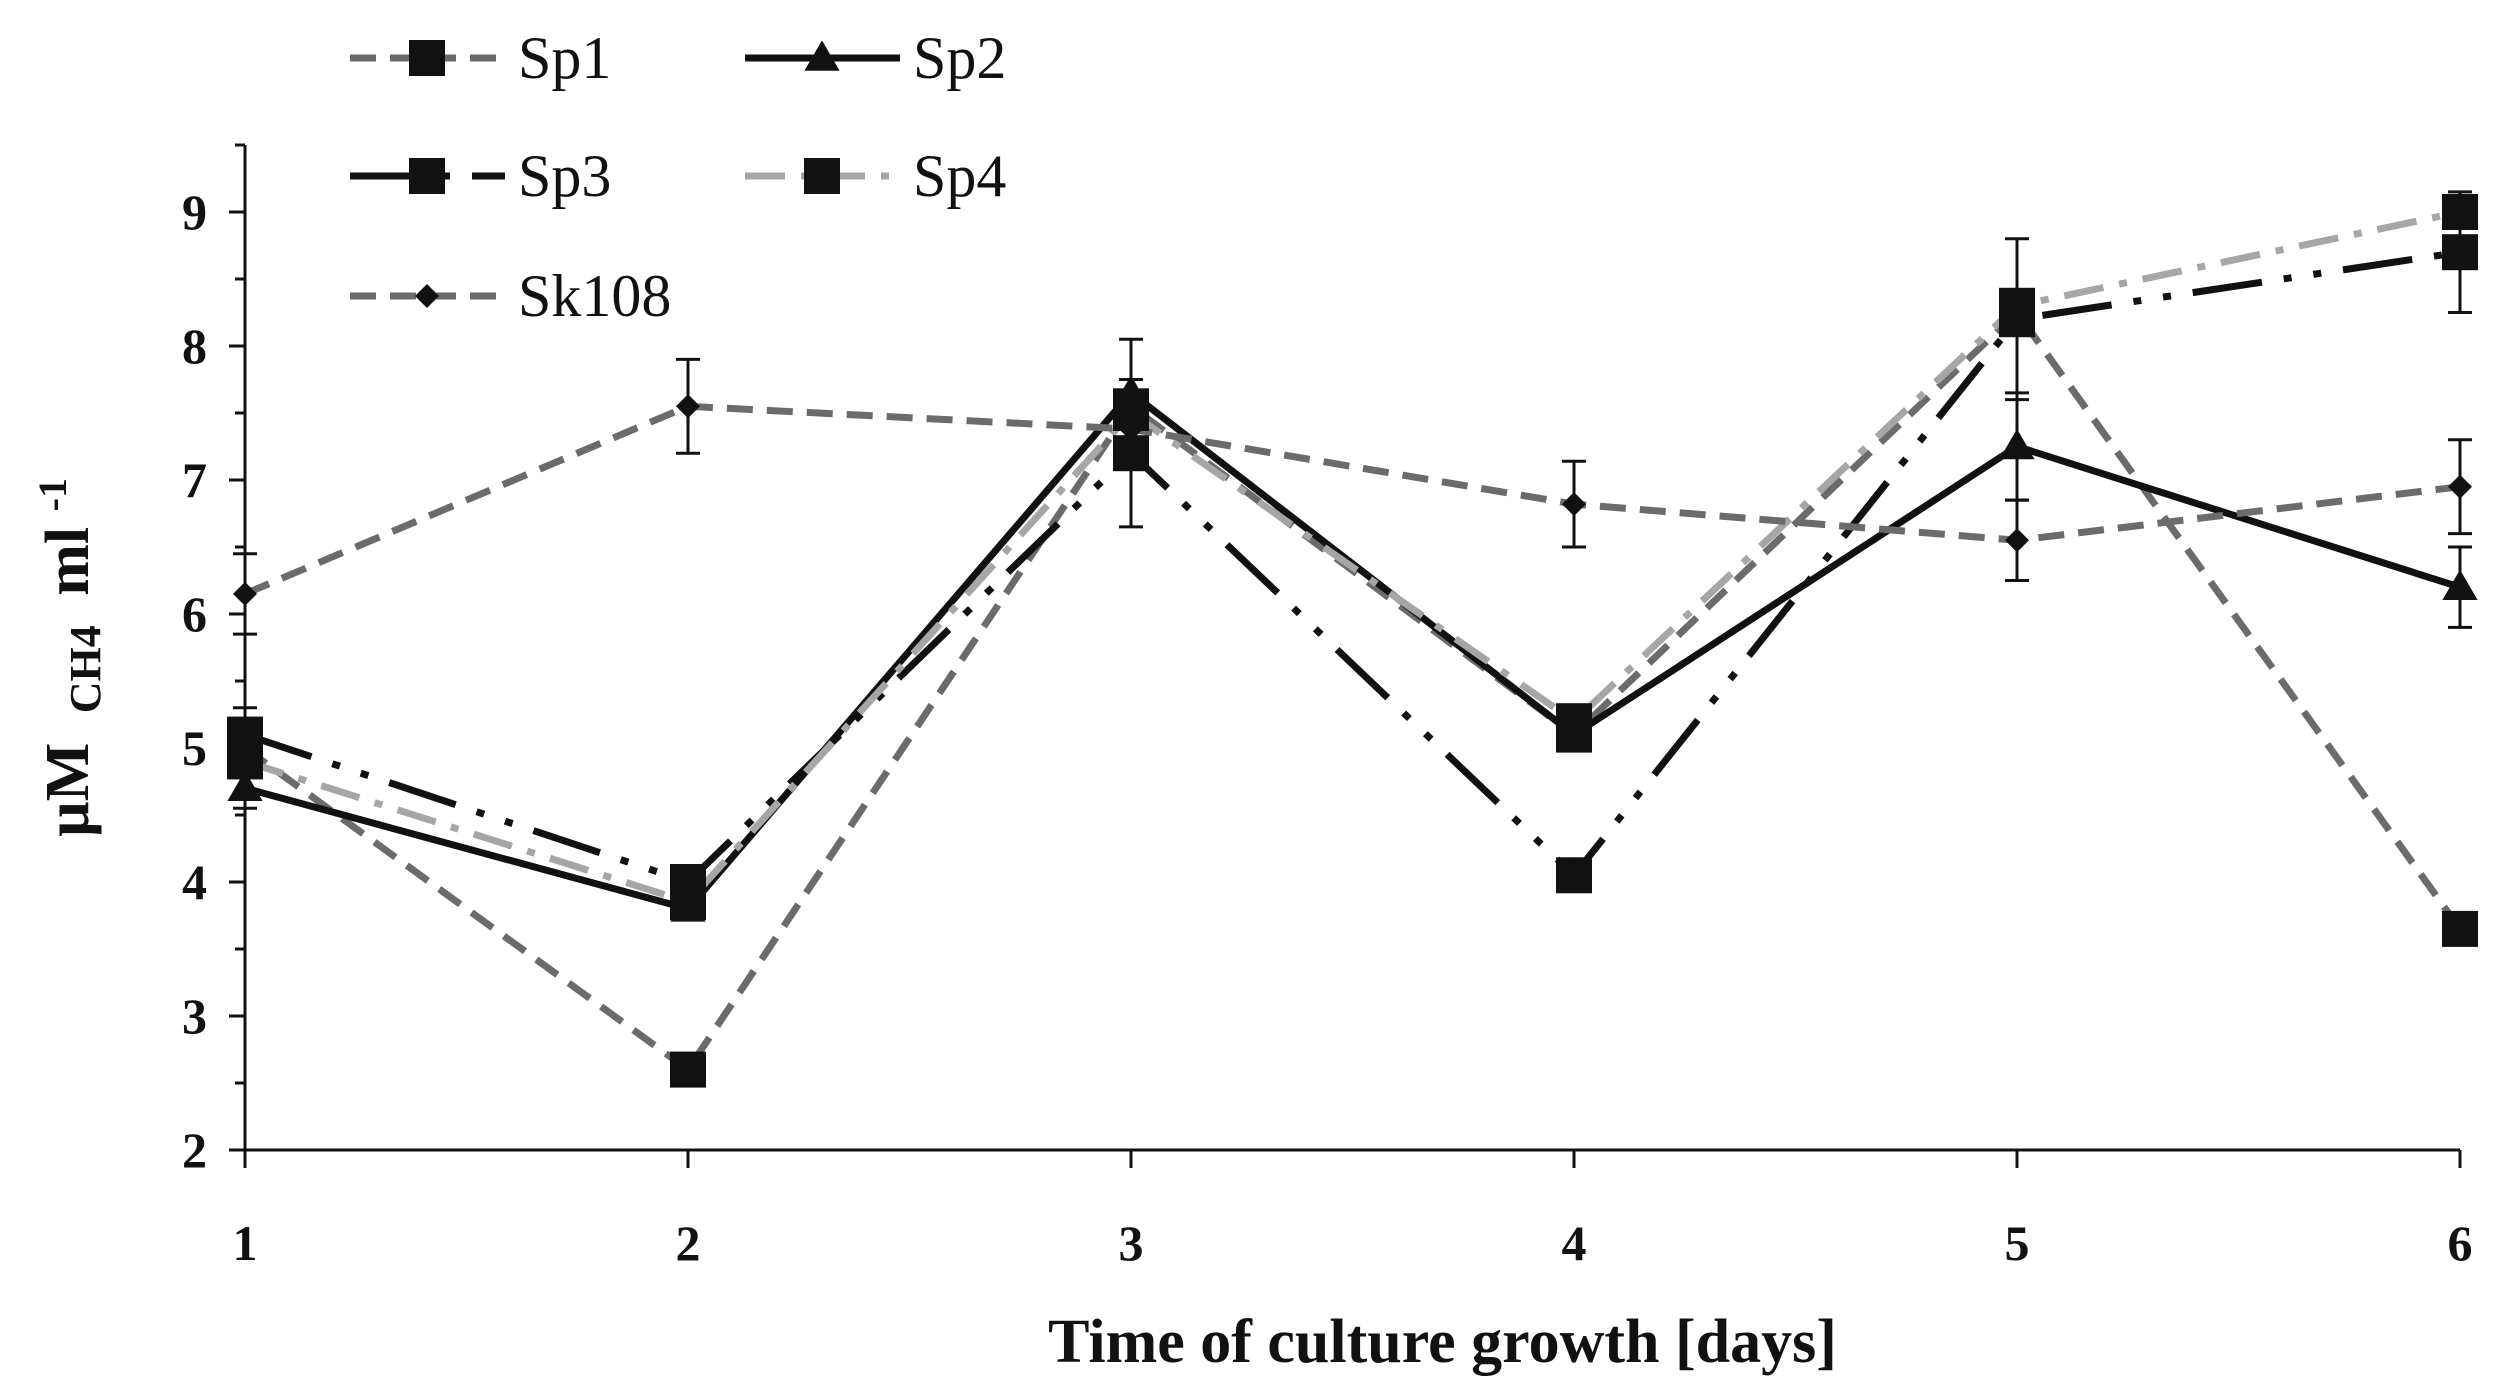 This screenshot has height=1381, width=2509. Describe the element at coordinates (245, 1243) in the screenshot. I see `x-tick-label: 1` at that location.